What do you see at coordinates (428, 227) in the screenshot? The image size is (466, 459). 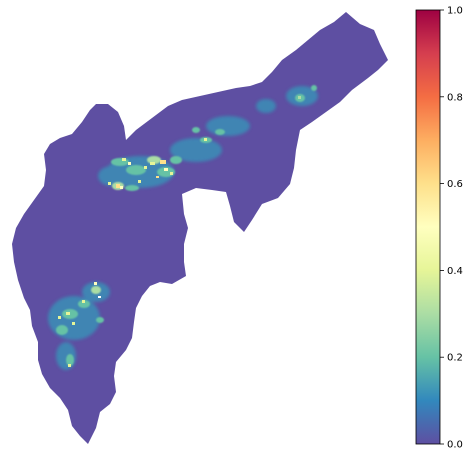 I see `colorbar-gradient` at bounding box center [428, 227].